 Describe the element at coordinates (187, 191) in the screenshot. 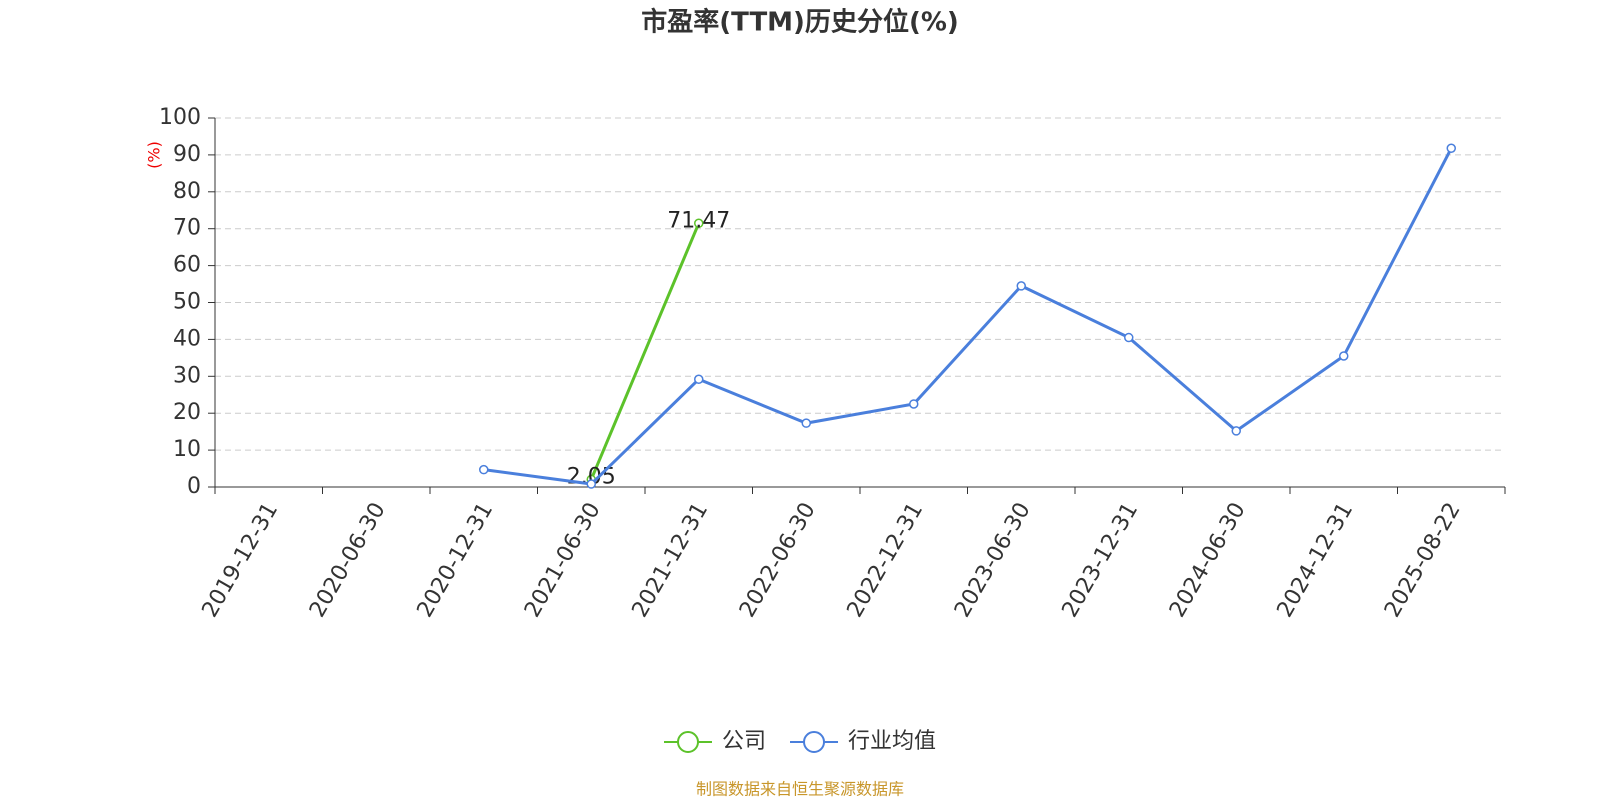

I see `y-tick-label: 80` at that location.